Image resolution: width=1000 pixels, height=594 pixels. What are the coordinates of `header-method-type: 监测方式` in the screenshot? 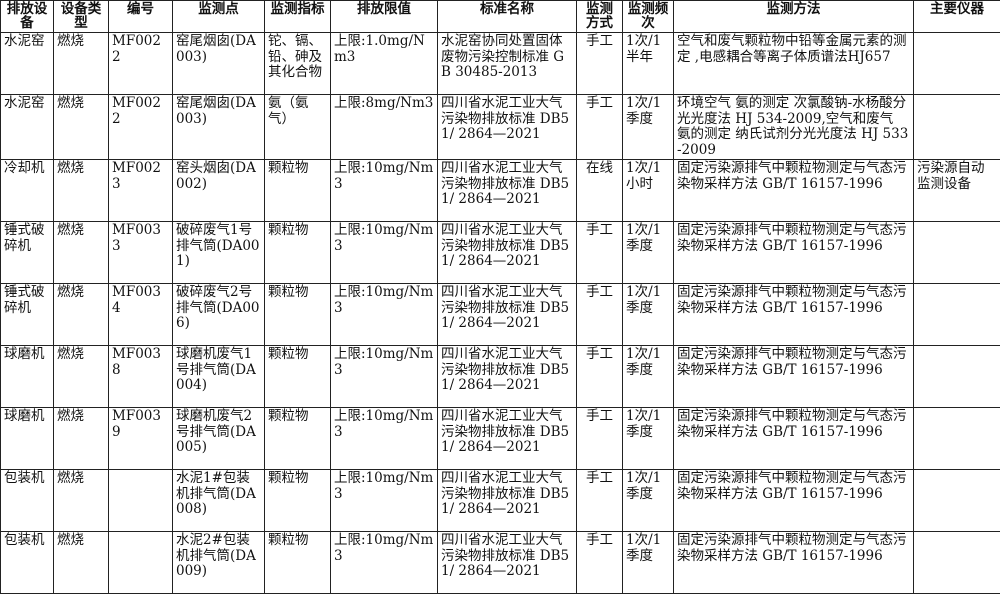 It's located at (600, 17).